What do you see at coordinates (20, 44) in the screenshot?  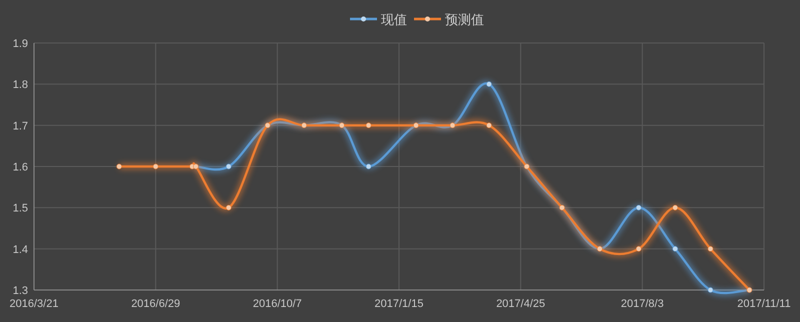 I see `y-tick-label: 1.9` at bounding box center [20, 44].